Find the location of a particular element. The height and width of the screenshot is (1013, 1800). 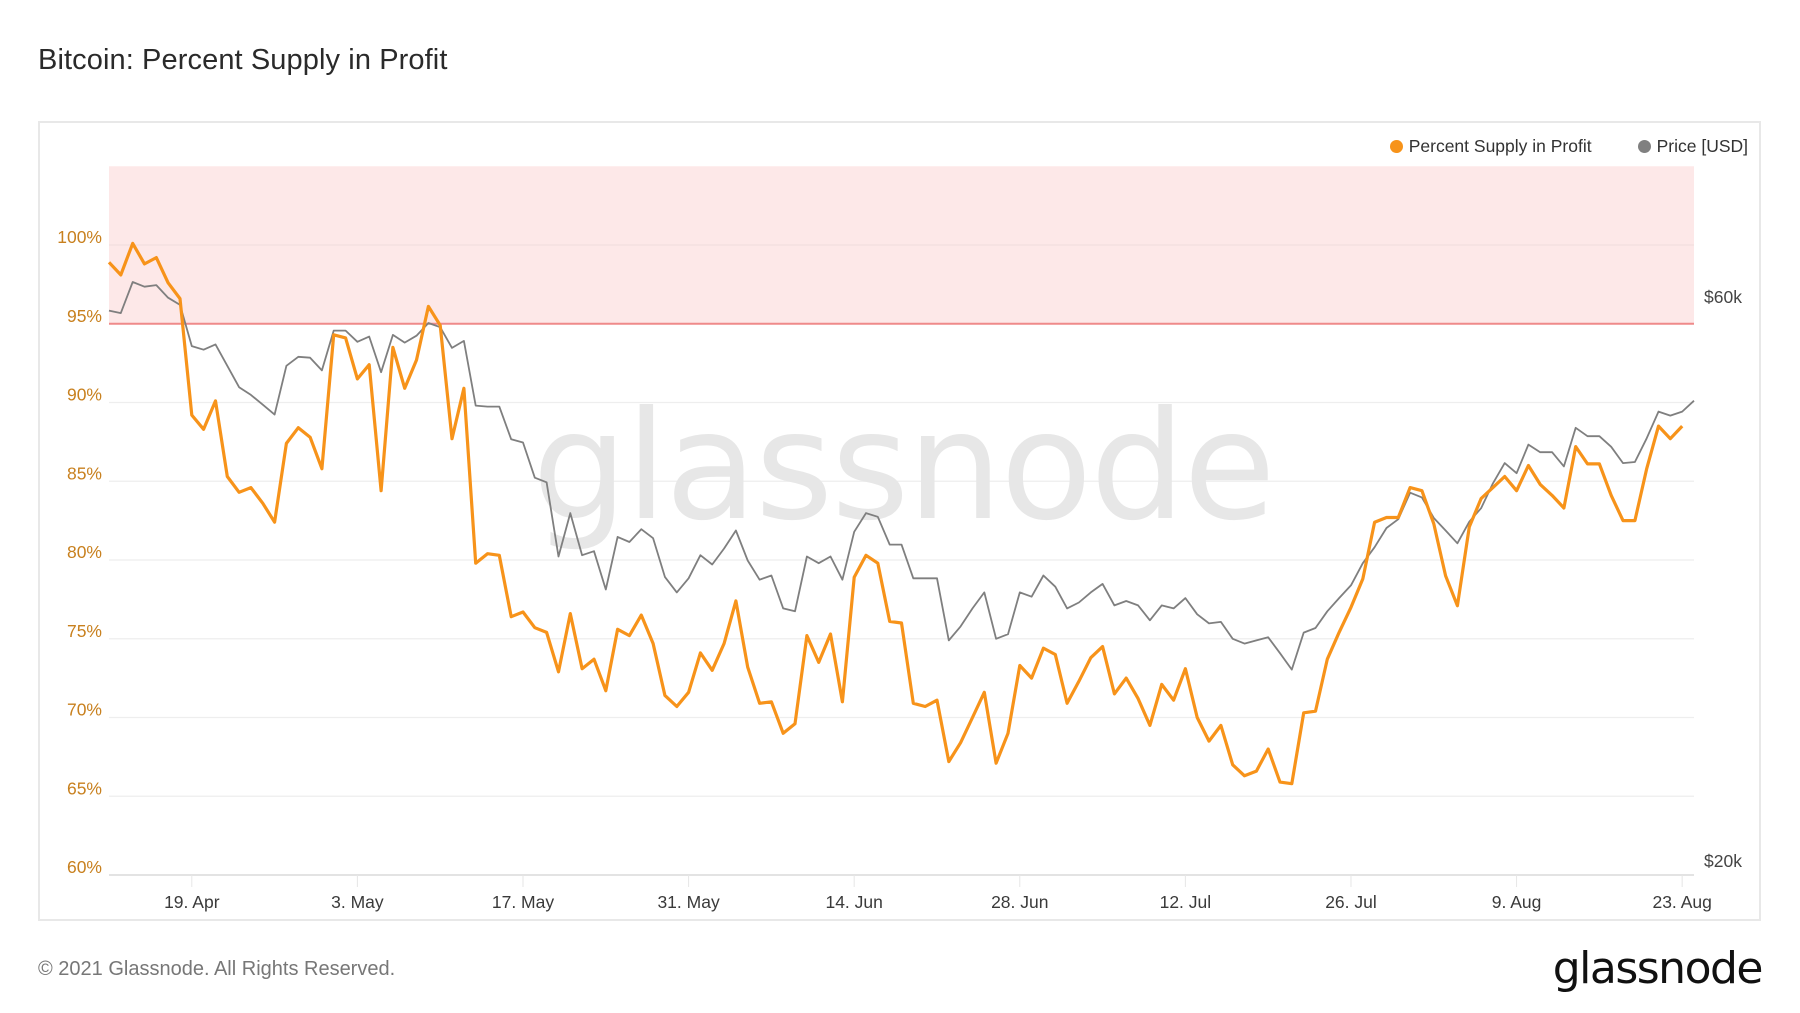

x-tick-label: 19. Apr is located at coordinates (192, 902).